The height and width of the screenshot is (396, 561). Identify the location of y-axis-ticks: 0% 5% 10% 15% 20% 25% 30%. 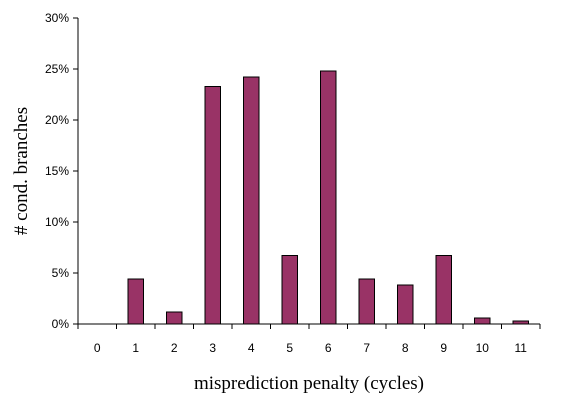
(61, 171).